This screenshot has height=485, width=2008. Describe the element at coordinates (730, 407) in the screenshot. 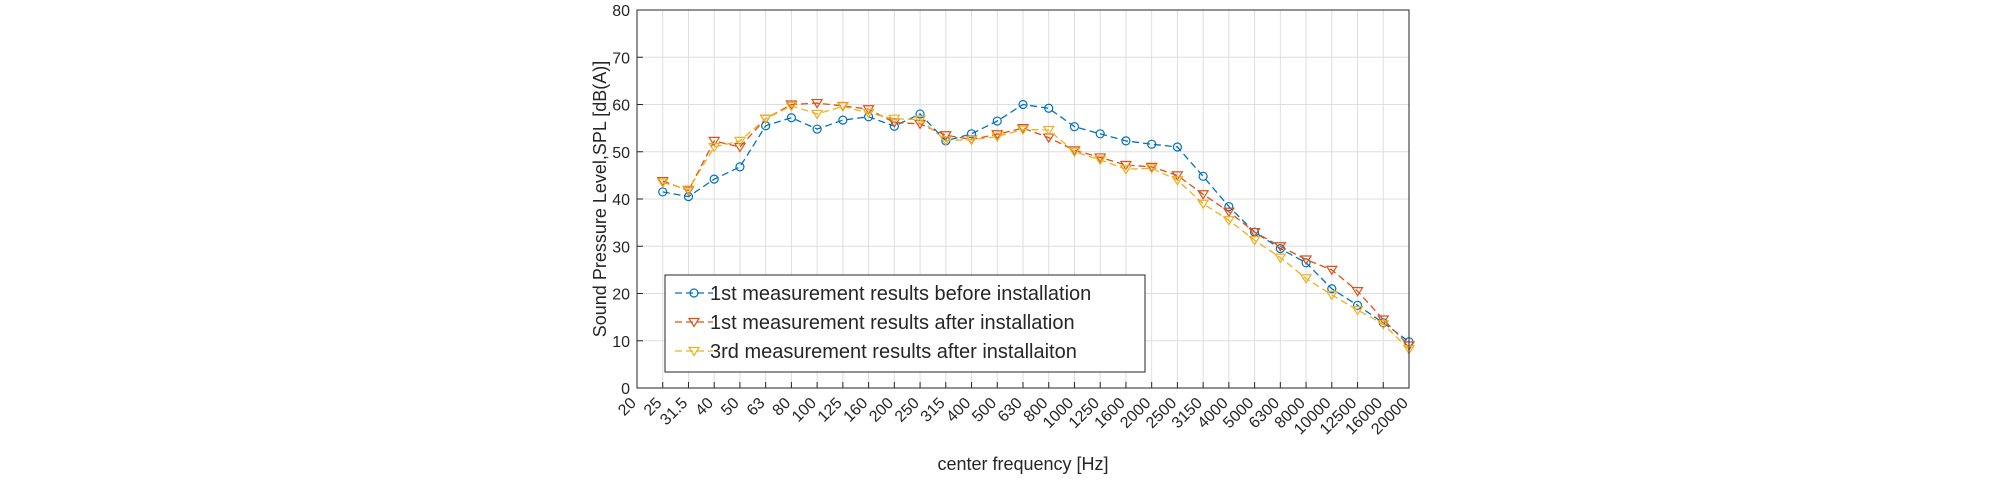

I see `x-tick-label: 50` at that location.